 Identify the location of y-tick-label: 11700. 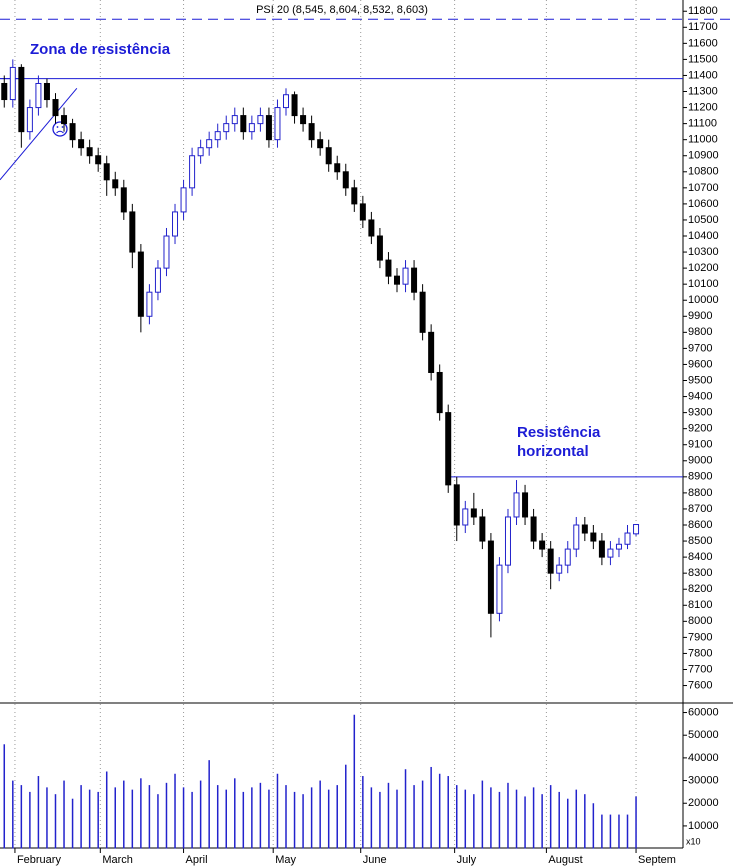
(703, 27).